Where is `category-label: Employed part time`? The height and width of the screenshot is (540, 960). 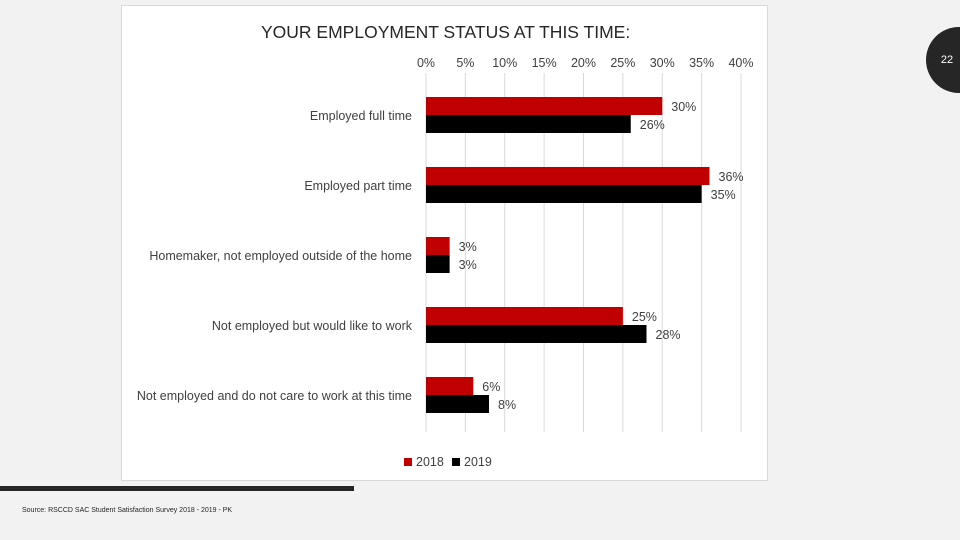 category-label: Employed part time is located at coordinates (358, 186).